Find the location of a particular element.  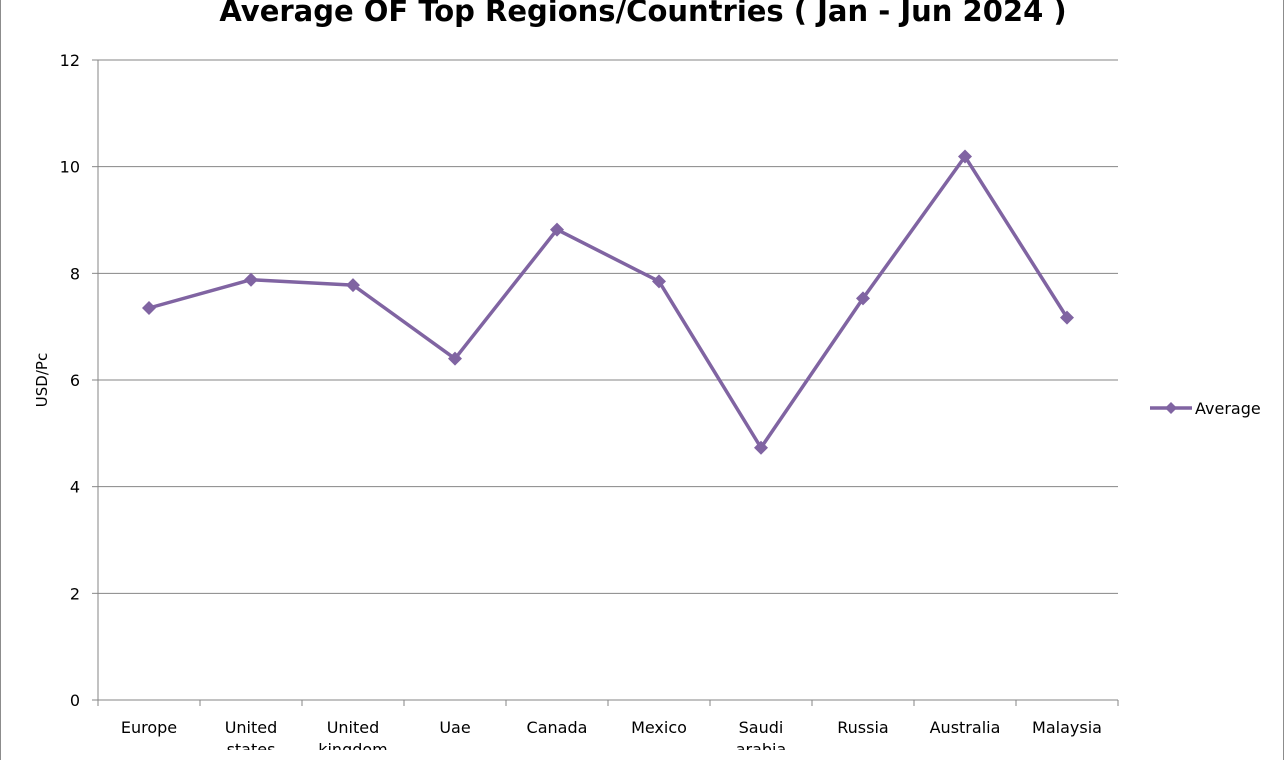

y-tick-label: 12 is located at coordinates (70, 60).